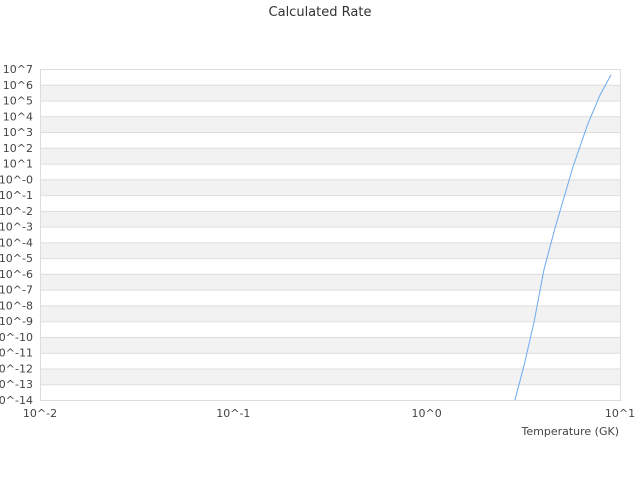  I want to click on y-tick-label: 10^-5, so click(16, 258).